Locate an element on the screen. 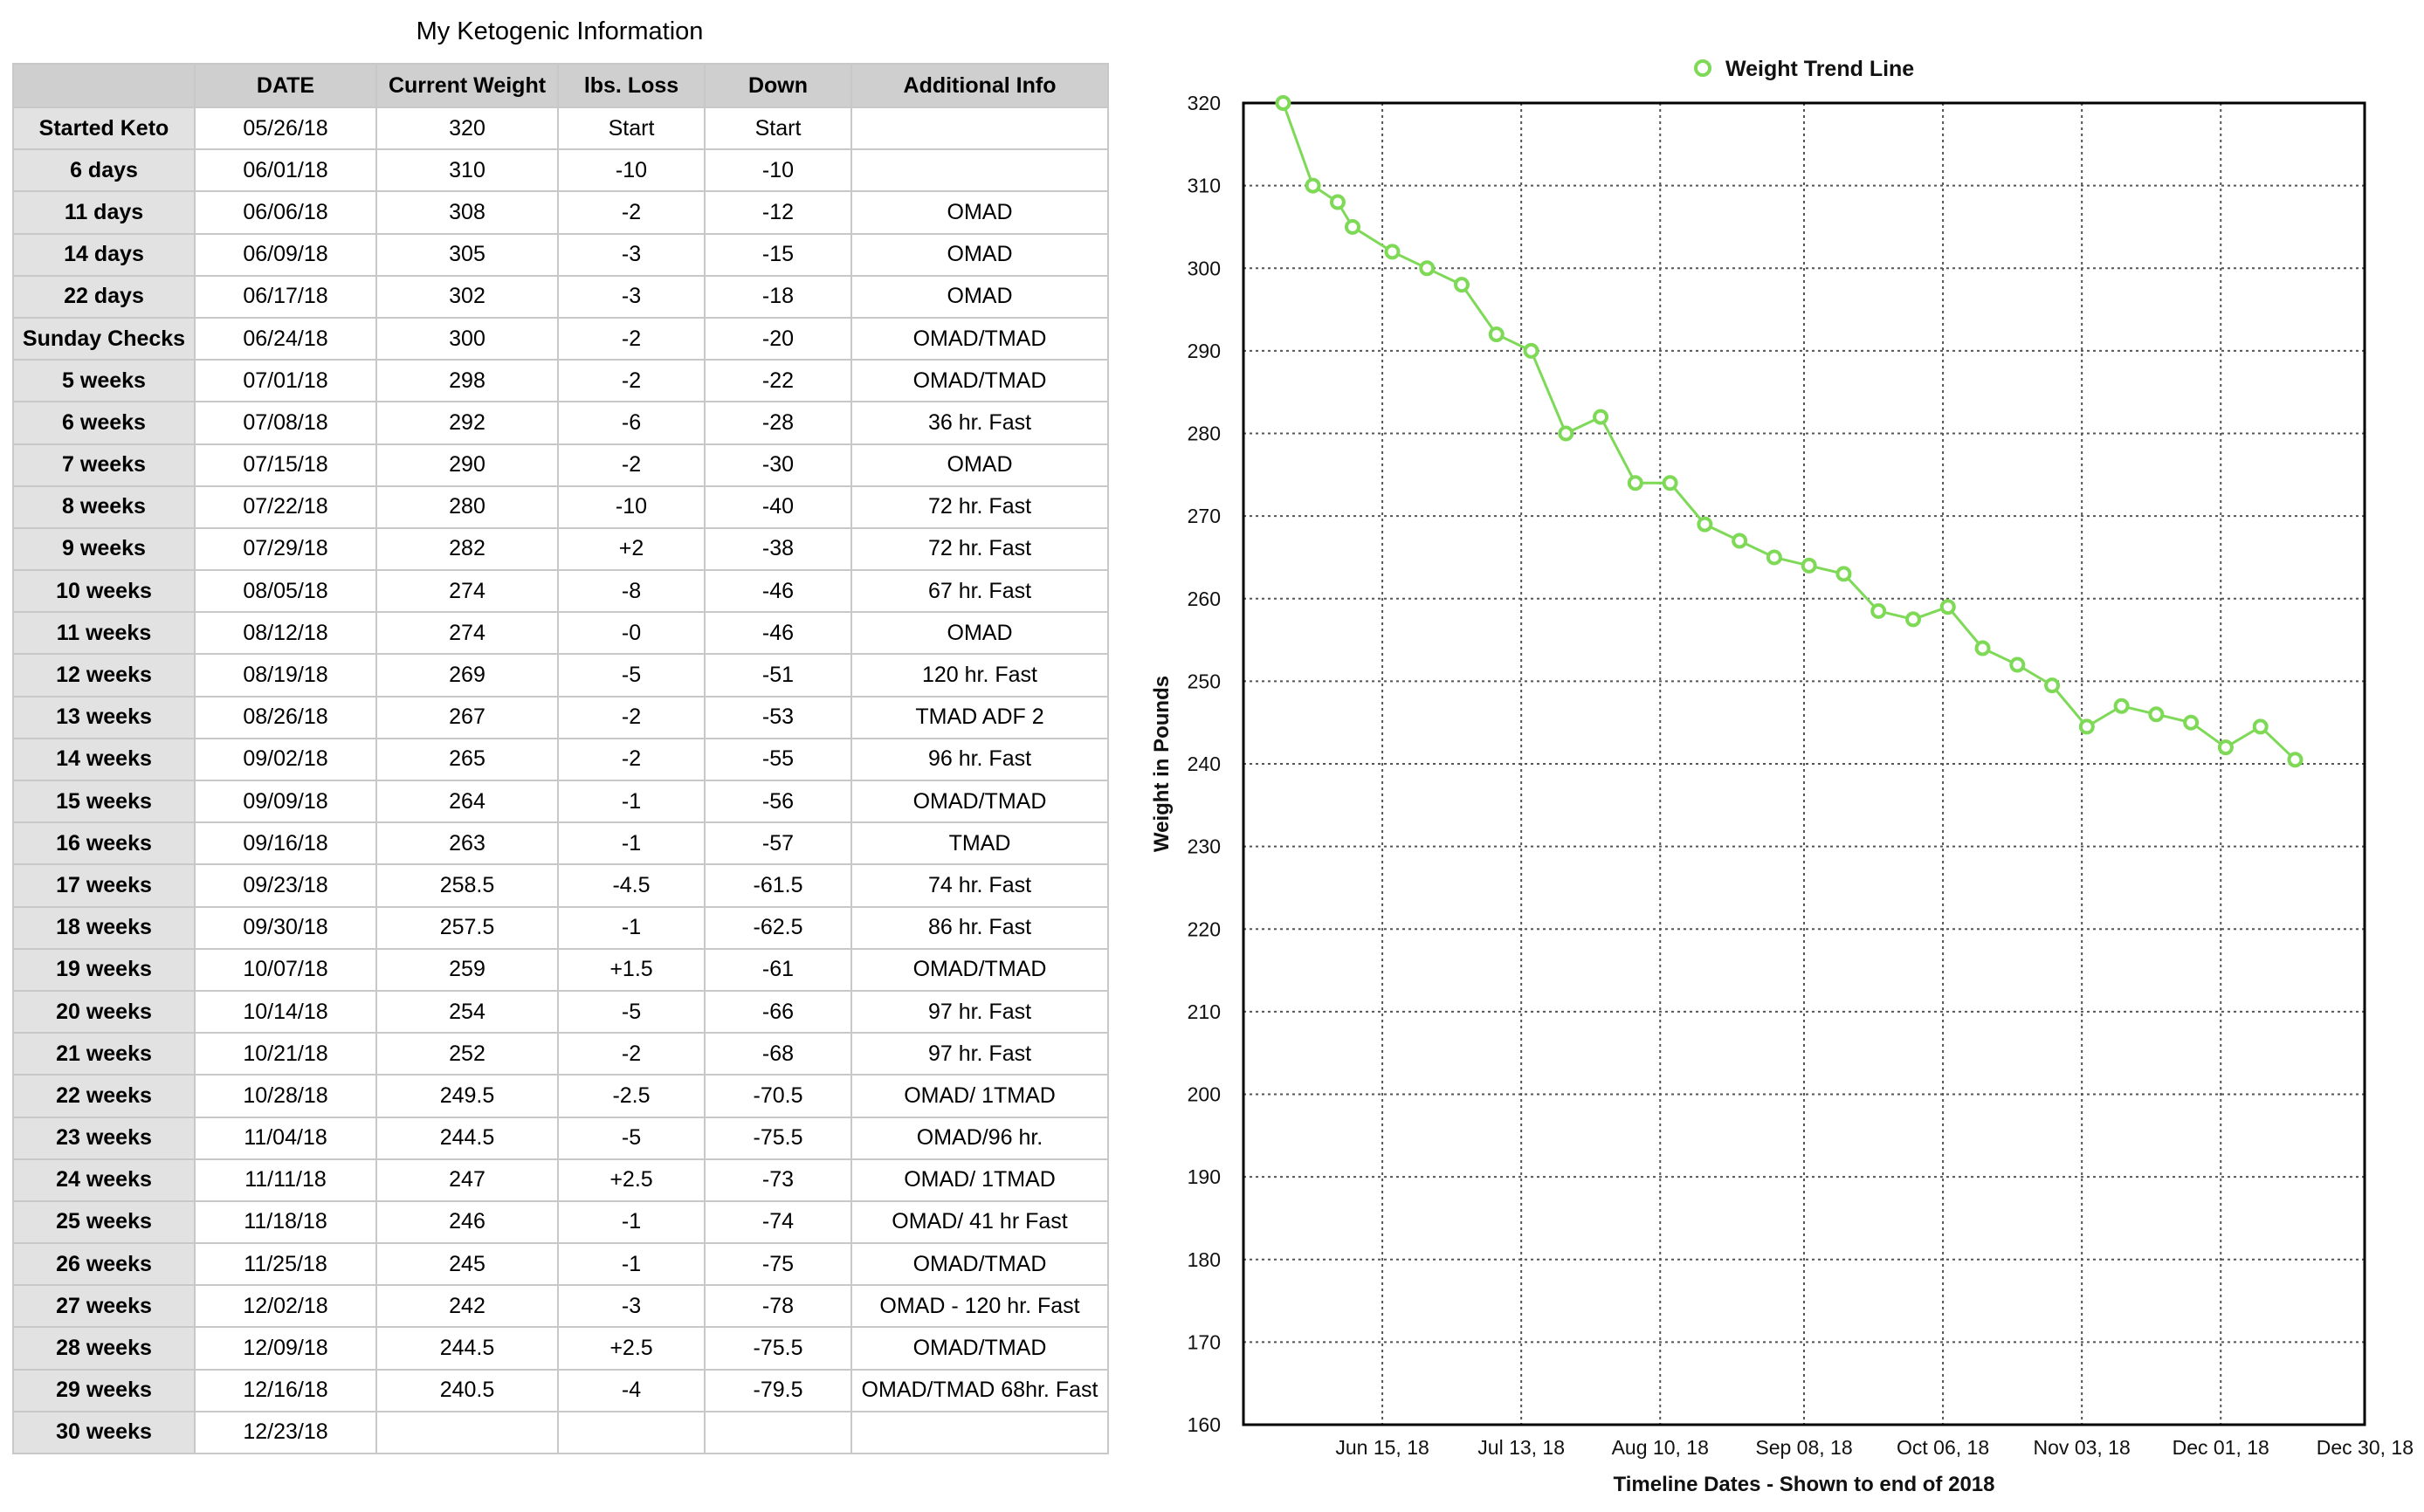 This screenshot has height=1512, width=2424. table-cell: -18 is located at coordinates (778, 297).